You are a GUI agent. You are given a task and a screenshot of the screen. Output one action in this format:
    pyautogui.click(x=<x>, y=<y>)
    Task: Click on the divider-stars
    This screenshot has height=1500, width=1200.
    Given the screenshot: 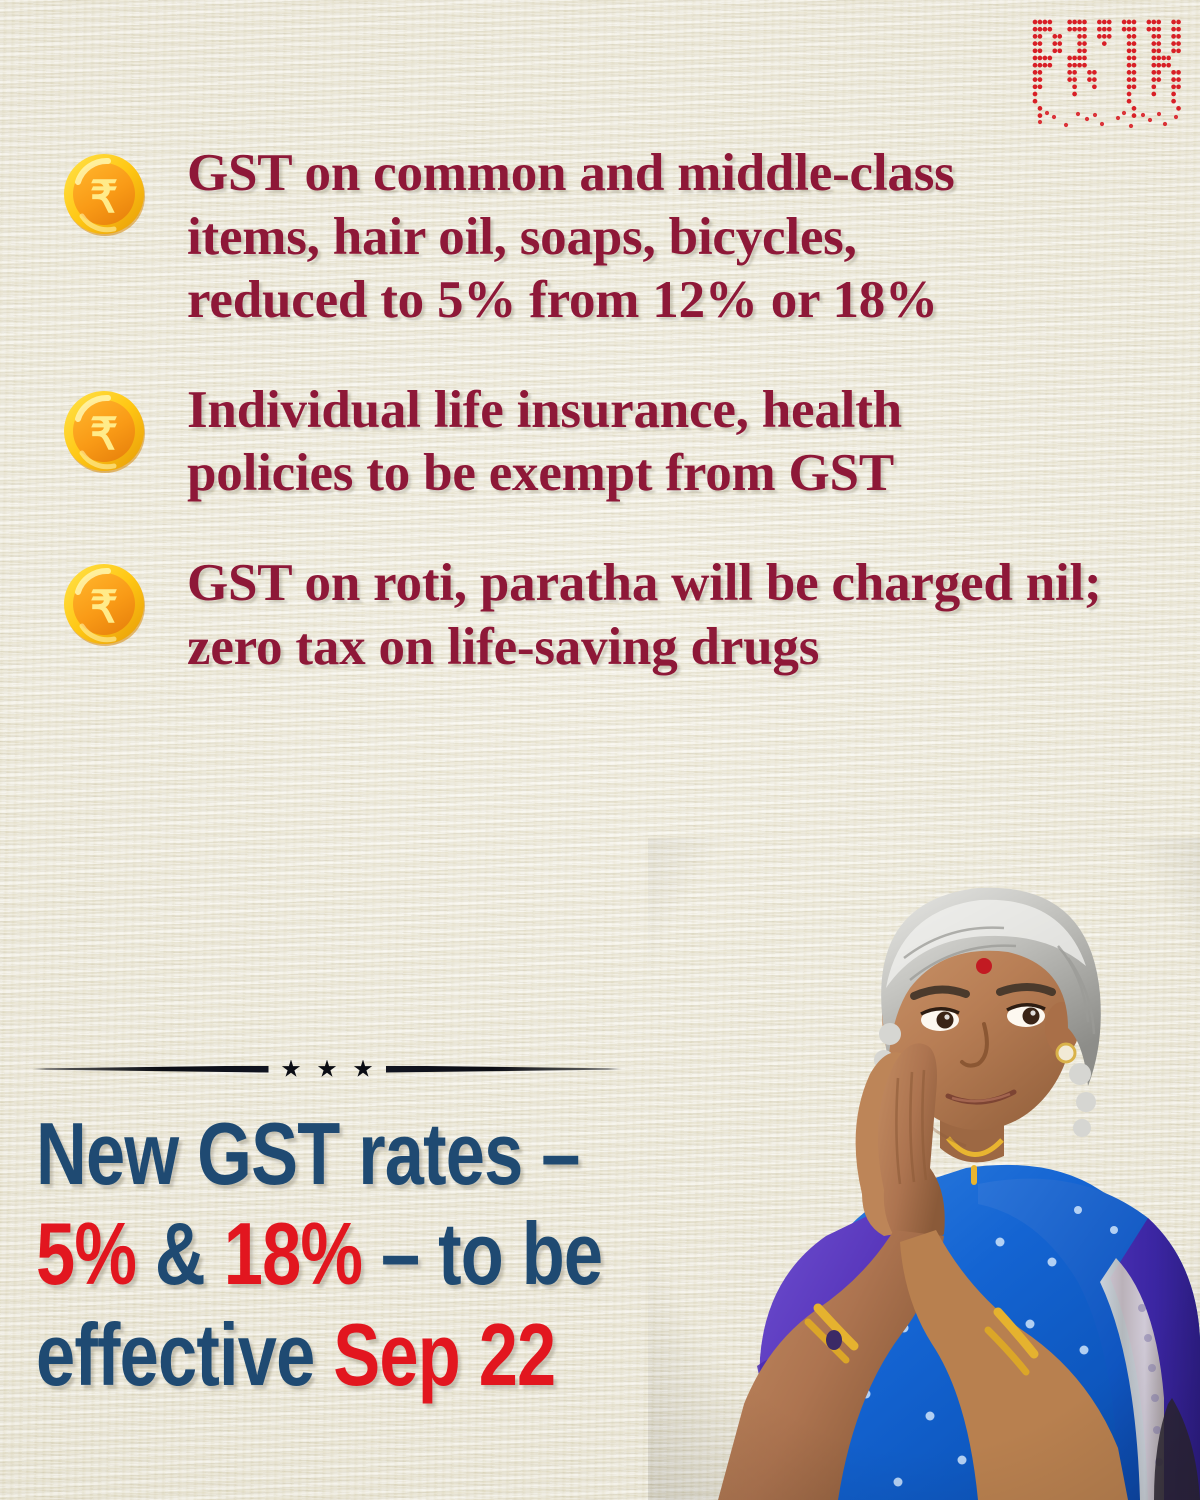 What is the action you would take?
    pyautogui.click(x=327, y=1069)
    